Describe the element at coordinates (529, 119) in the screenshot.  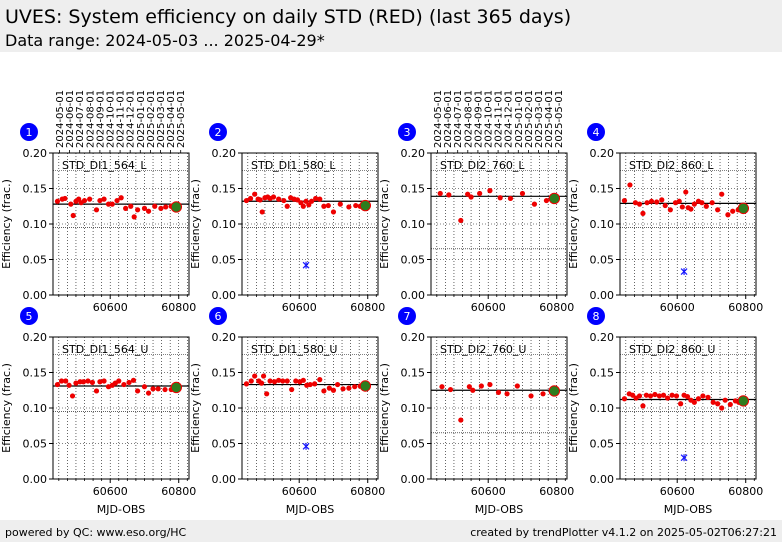
I see `date-tick-label: 2025-02-01` at that location.